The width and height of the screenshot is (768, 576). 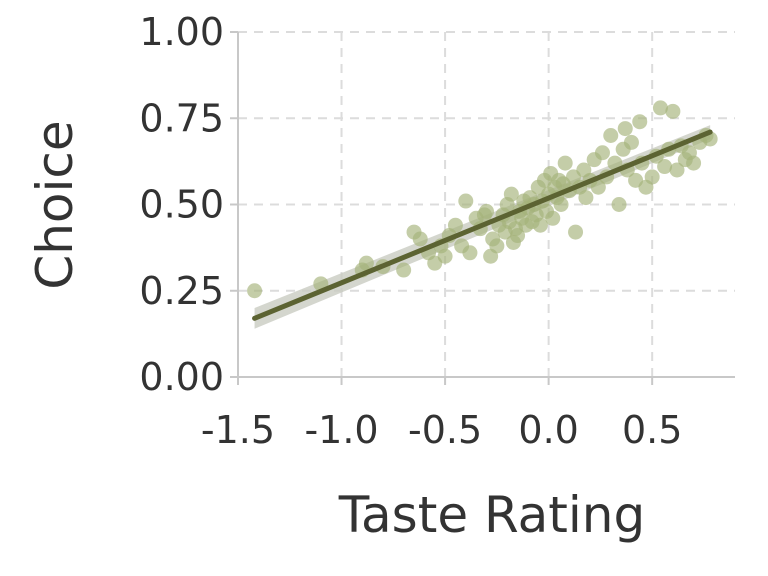 What do you see at coordinates (548, 430) in the screenshot?
I see `x-tick-label: 0.0` at bounding box center [548, 430].